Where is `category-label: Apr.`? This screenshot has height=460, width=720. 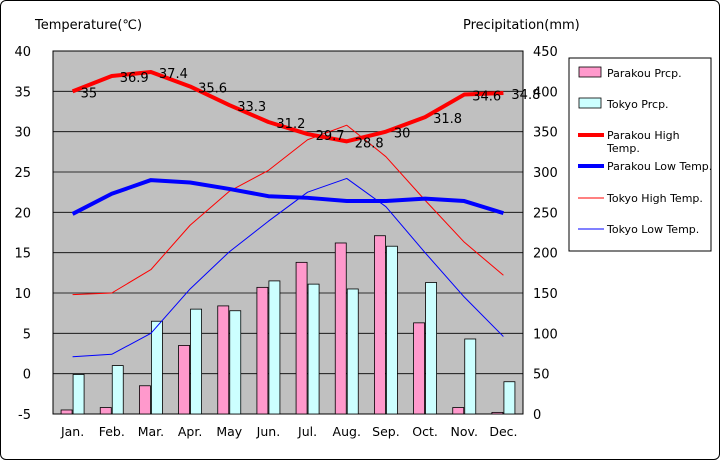
category-label: Apr. is located at coordinates (190, 431).